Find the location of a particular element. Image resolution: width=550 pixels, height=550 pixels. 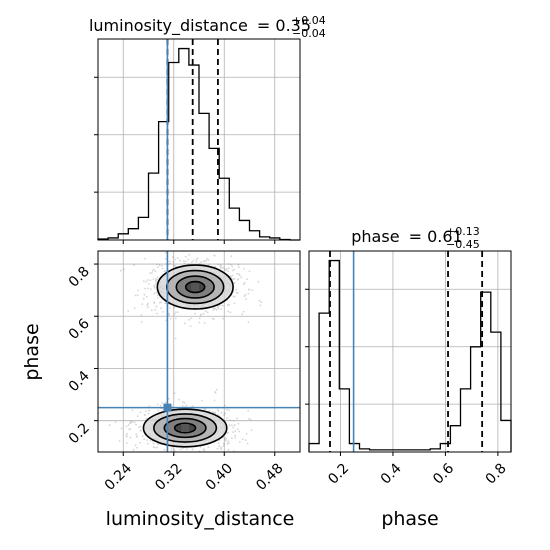

title-luminosity-distance-median: 0.35 is located at coordinates (293, 25).